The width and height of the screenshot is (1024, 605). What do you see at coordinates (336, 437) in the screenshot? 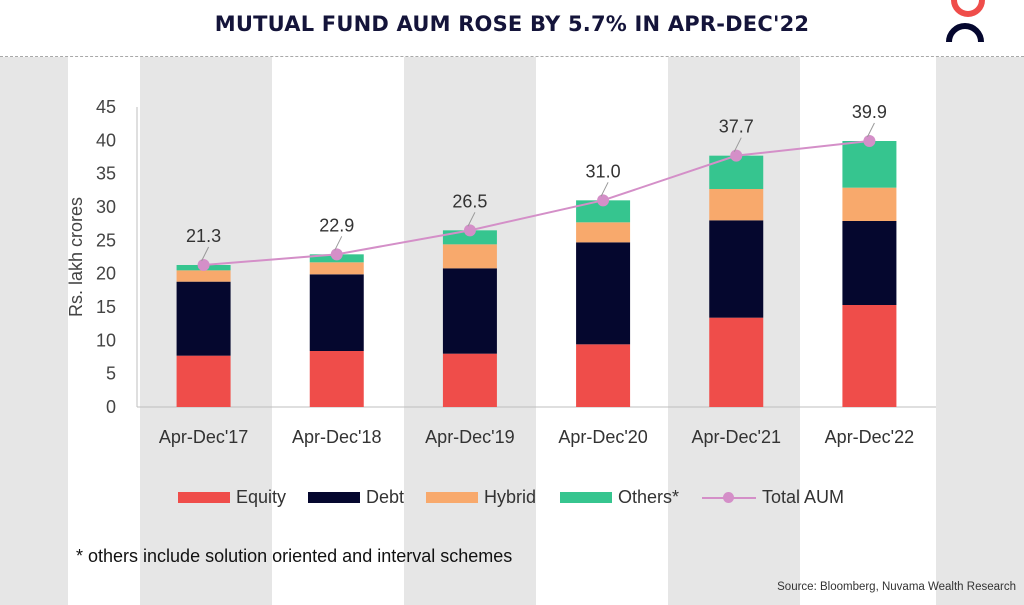
I see `x-tick-label: Apr-Dec'18` at bounding box center [336, 437].